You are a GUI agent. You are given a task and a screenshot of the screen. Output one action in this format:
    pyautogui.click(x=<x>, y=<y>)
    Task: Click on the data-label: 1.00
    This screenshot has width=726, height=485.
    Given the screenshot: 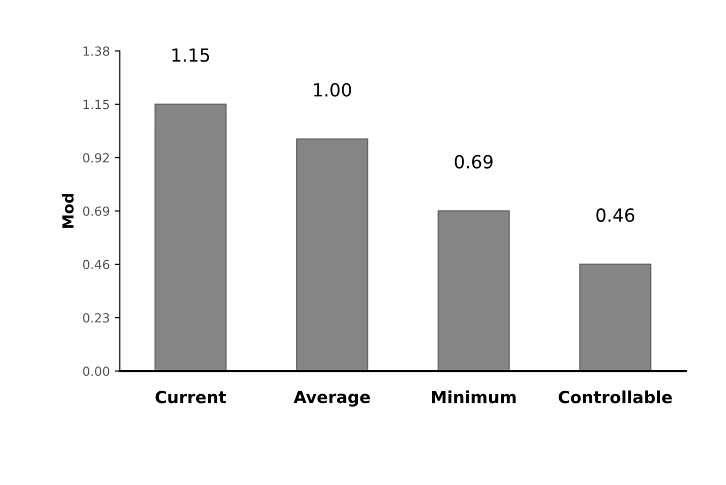 What is the action you would take?
    pyautogui.click(x=333, y=90)
    